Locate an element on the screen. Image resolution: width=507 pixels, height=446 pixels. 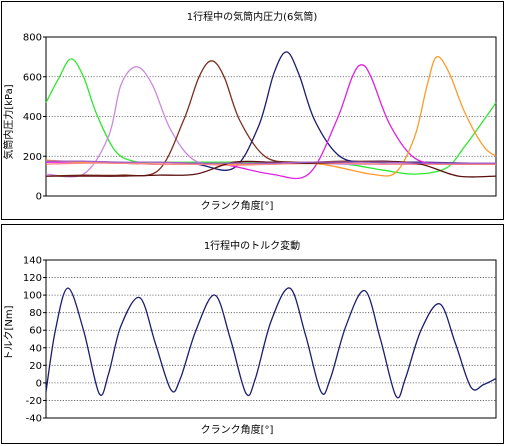
y-tick-label: 60 is located at coordinates (35, 331).